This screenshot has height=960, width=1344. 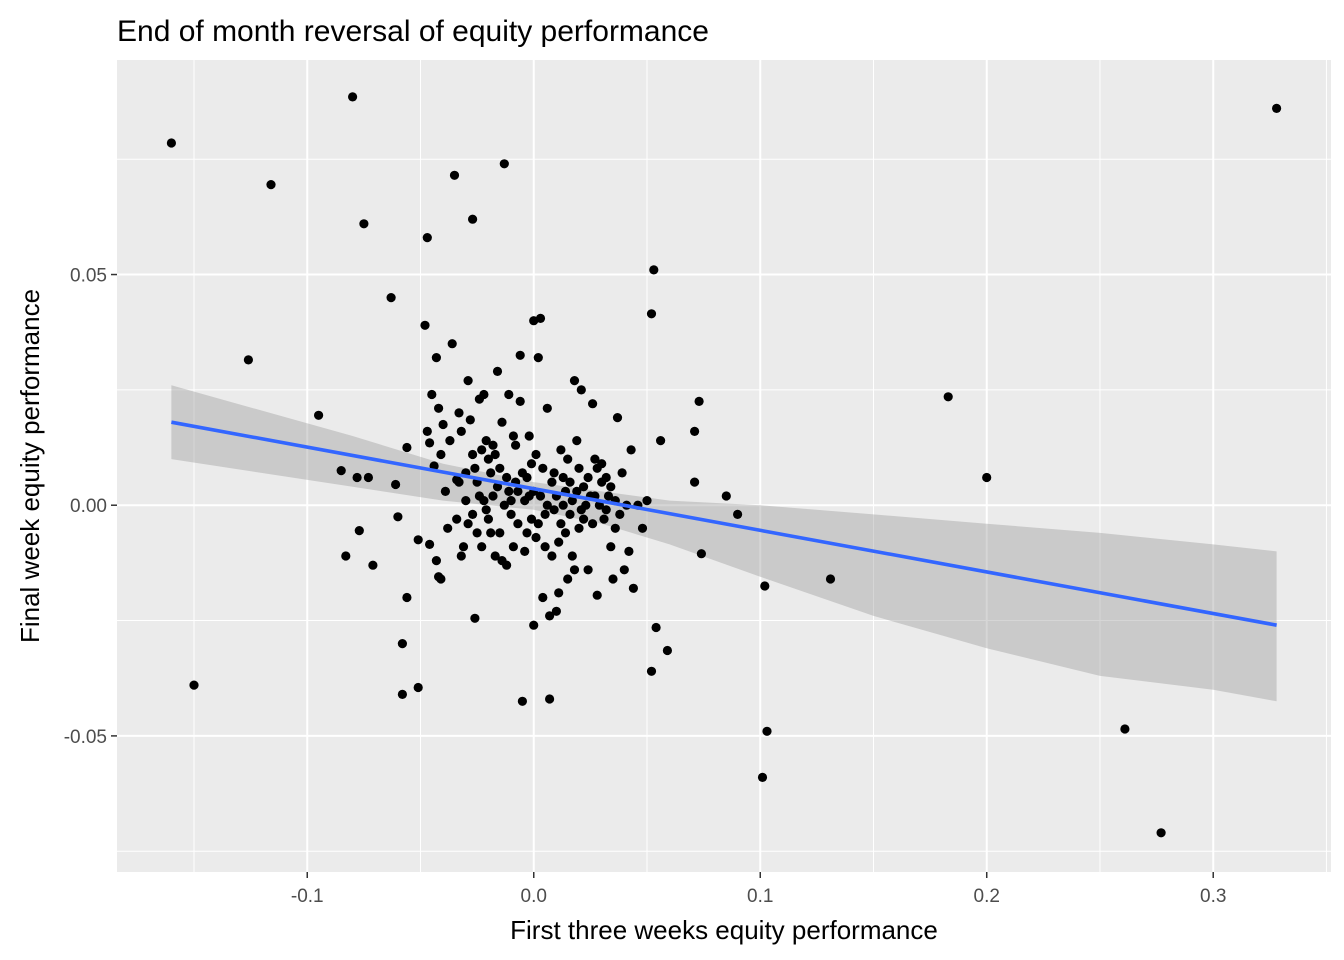 I want to click on x-tick-label: 0.2, so click(x=987, y=896).